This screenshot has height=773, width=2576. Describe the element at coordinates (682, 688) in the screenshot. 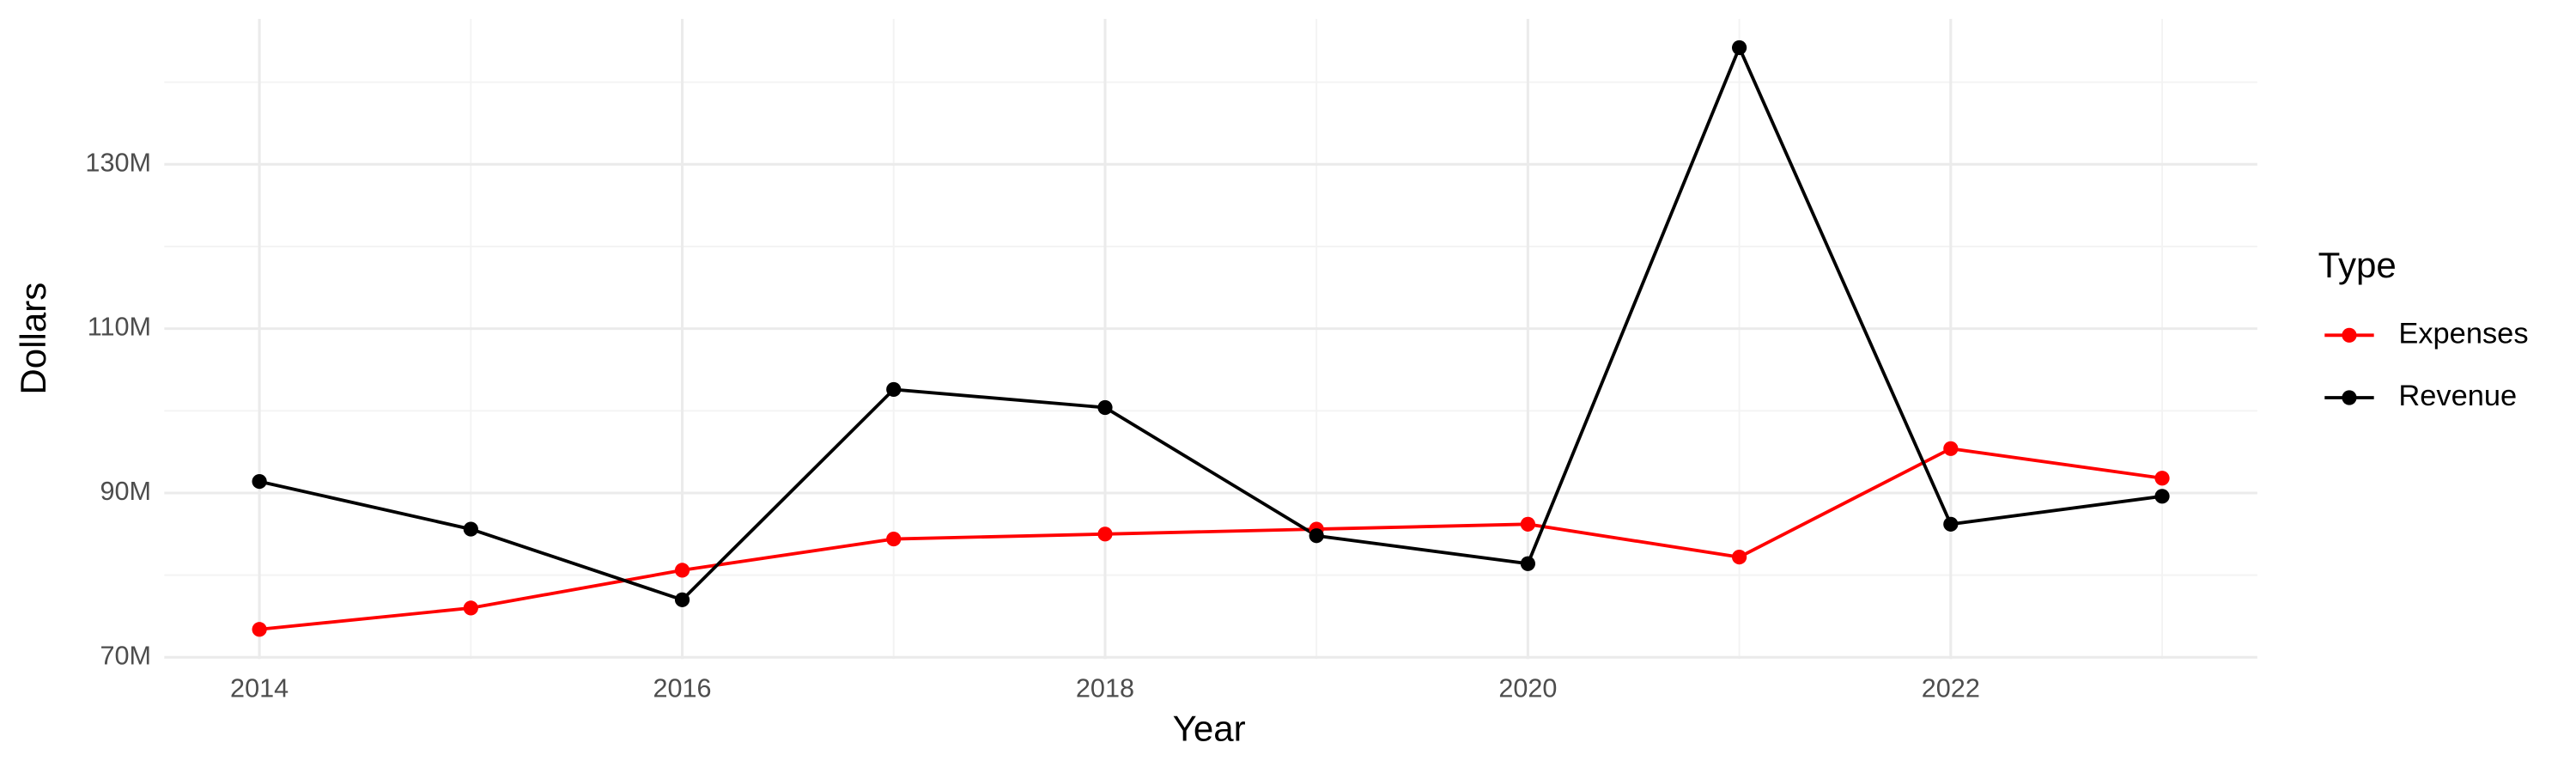

I see `x-tick-label: 2016` at that location.